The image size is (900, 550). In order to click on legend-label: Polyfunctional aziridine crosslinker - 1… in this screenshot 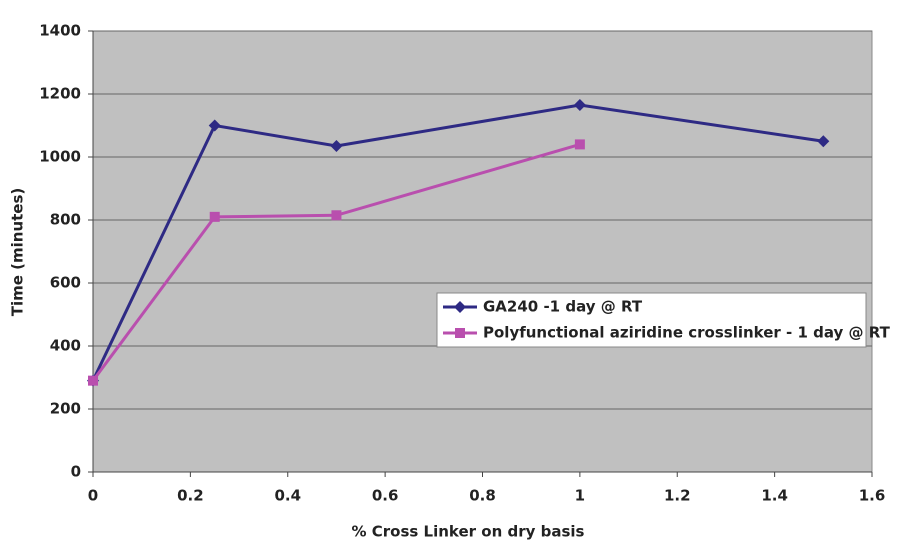, I will do `click(687, 333)`.